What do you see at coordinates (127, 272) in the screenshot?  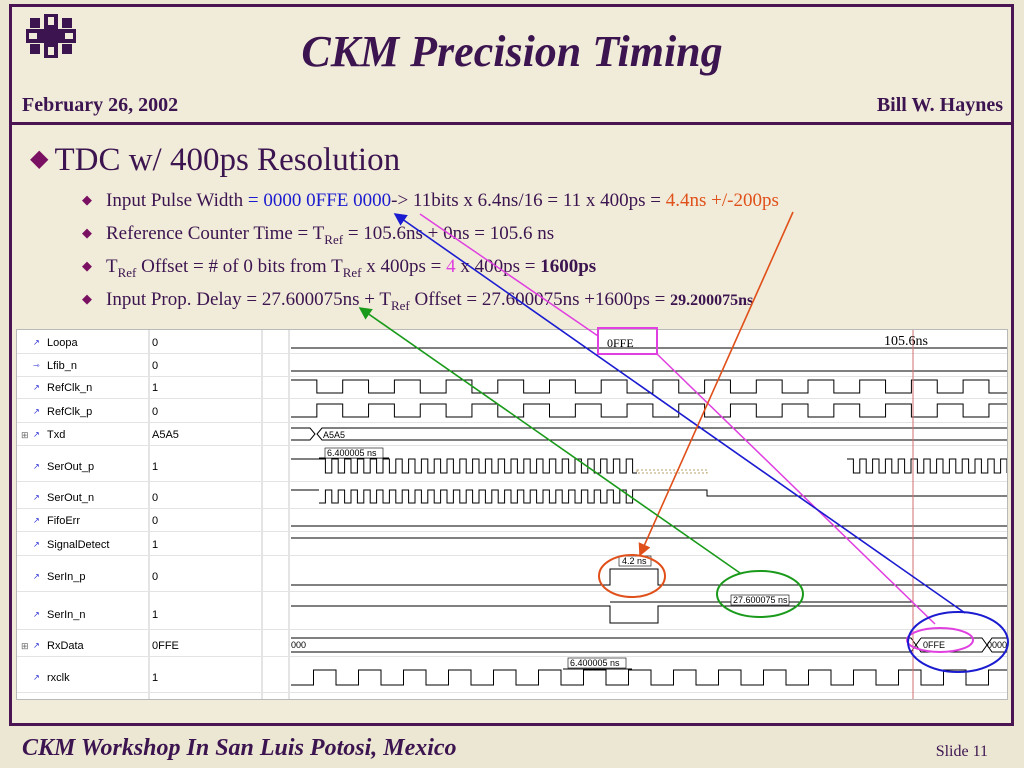 I see `b3-sub1: Ref` at bounding box center [127, 272].